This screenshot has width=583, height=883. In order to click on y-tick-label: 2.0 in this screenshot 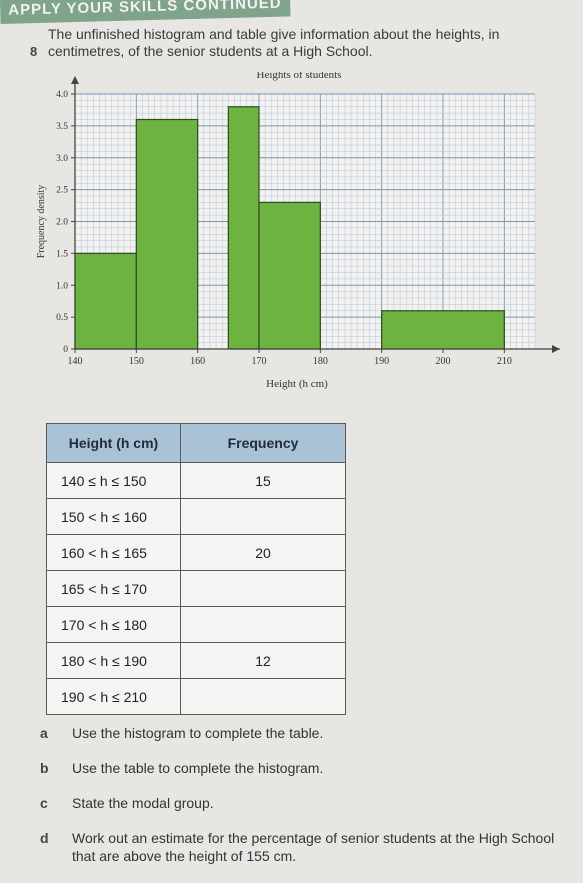, I will do `click(62, 223)`.